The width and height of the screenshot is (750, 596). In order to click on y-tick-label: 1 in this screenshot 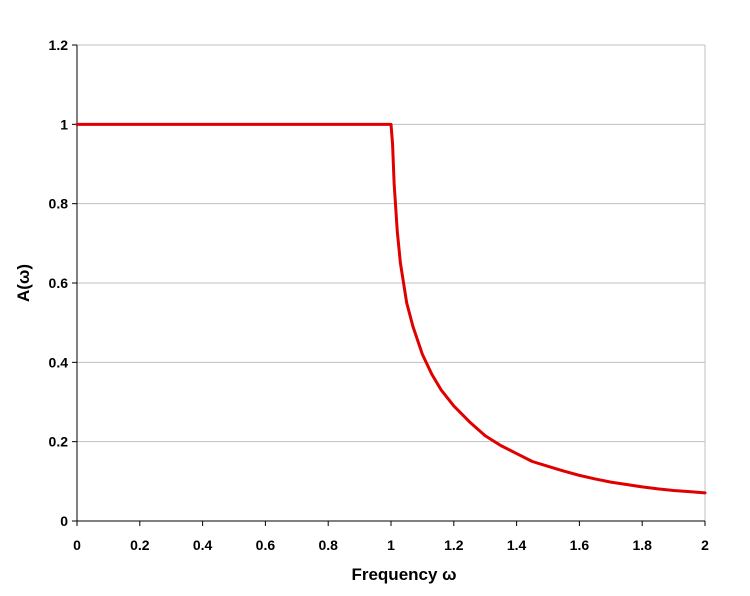, I will do `click(64, 124)`.